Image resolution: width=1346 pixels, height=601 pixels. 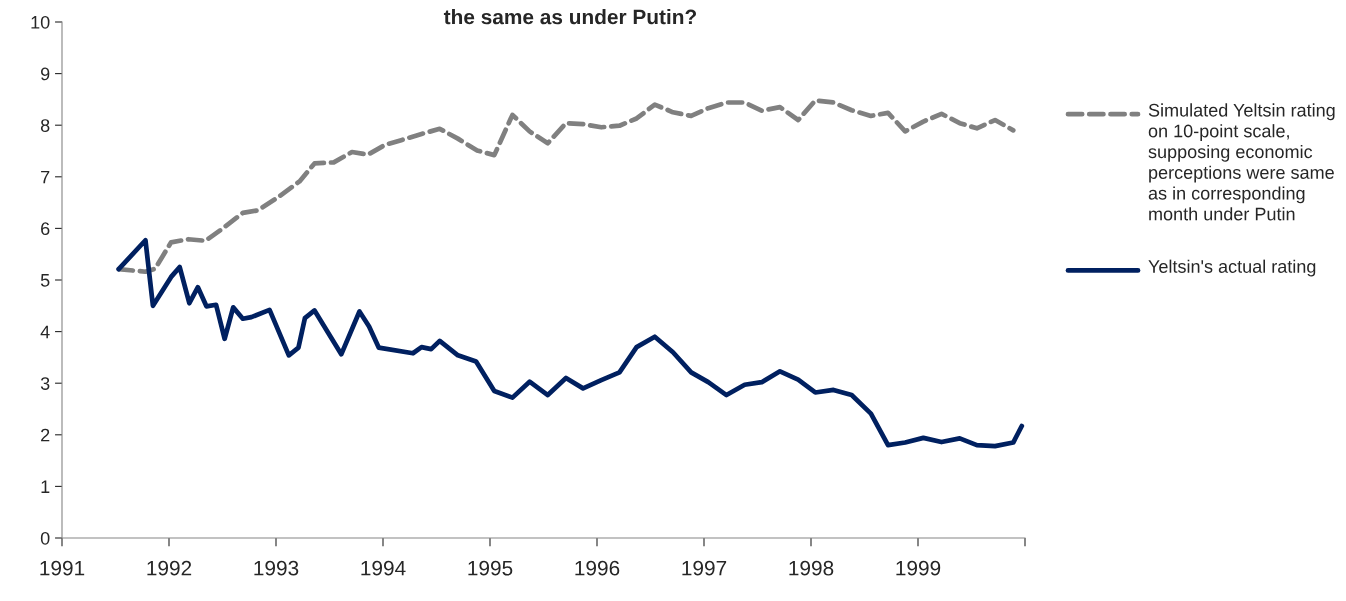 I want to click on y-tick-label: 10, so click(x=40, y=22).